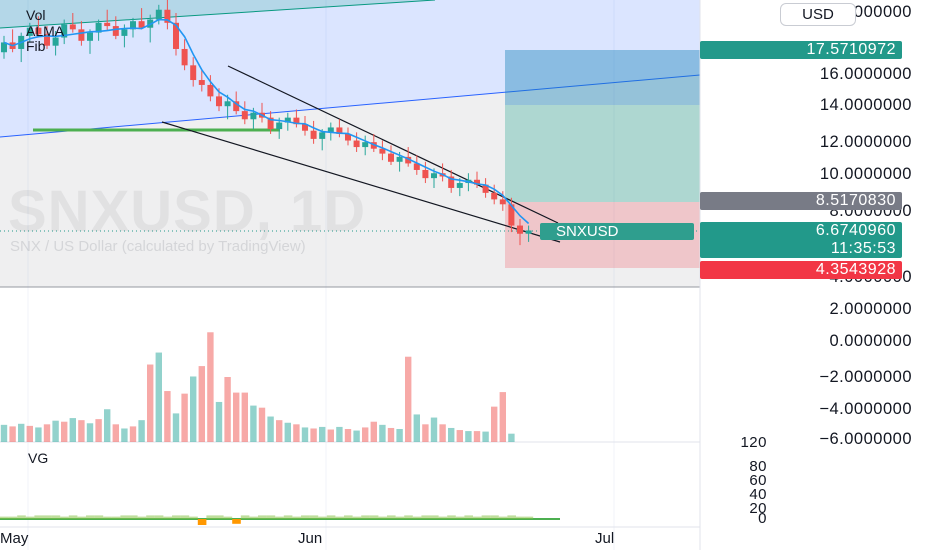 This screenshot has height=550, width=932. Describe the element at coordinates (801, 201) in the screenshot. I see `level-tag: 8.5170830` at that location.